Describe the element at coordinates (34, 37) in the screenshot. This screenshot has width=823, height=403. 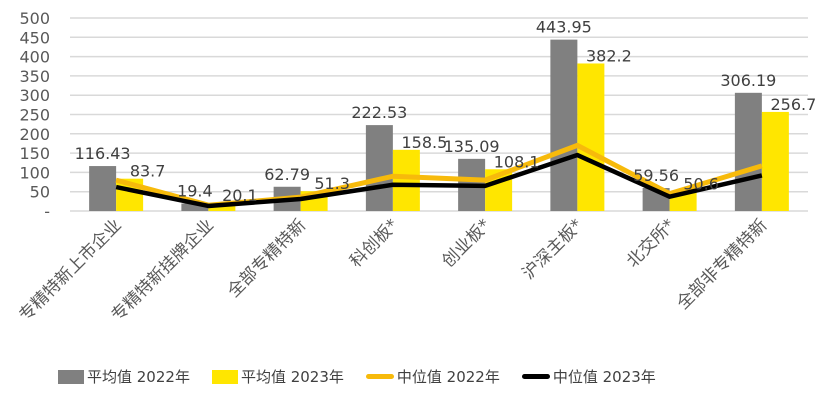
I see `y-tick-label: 450` at that location.